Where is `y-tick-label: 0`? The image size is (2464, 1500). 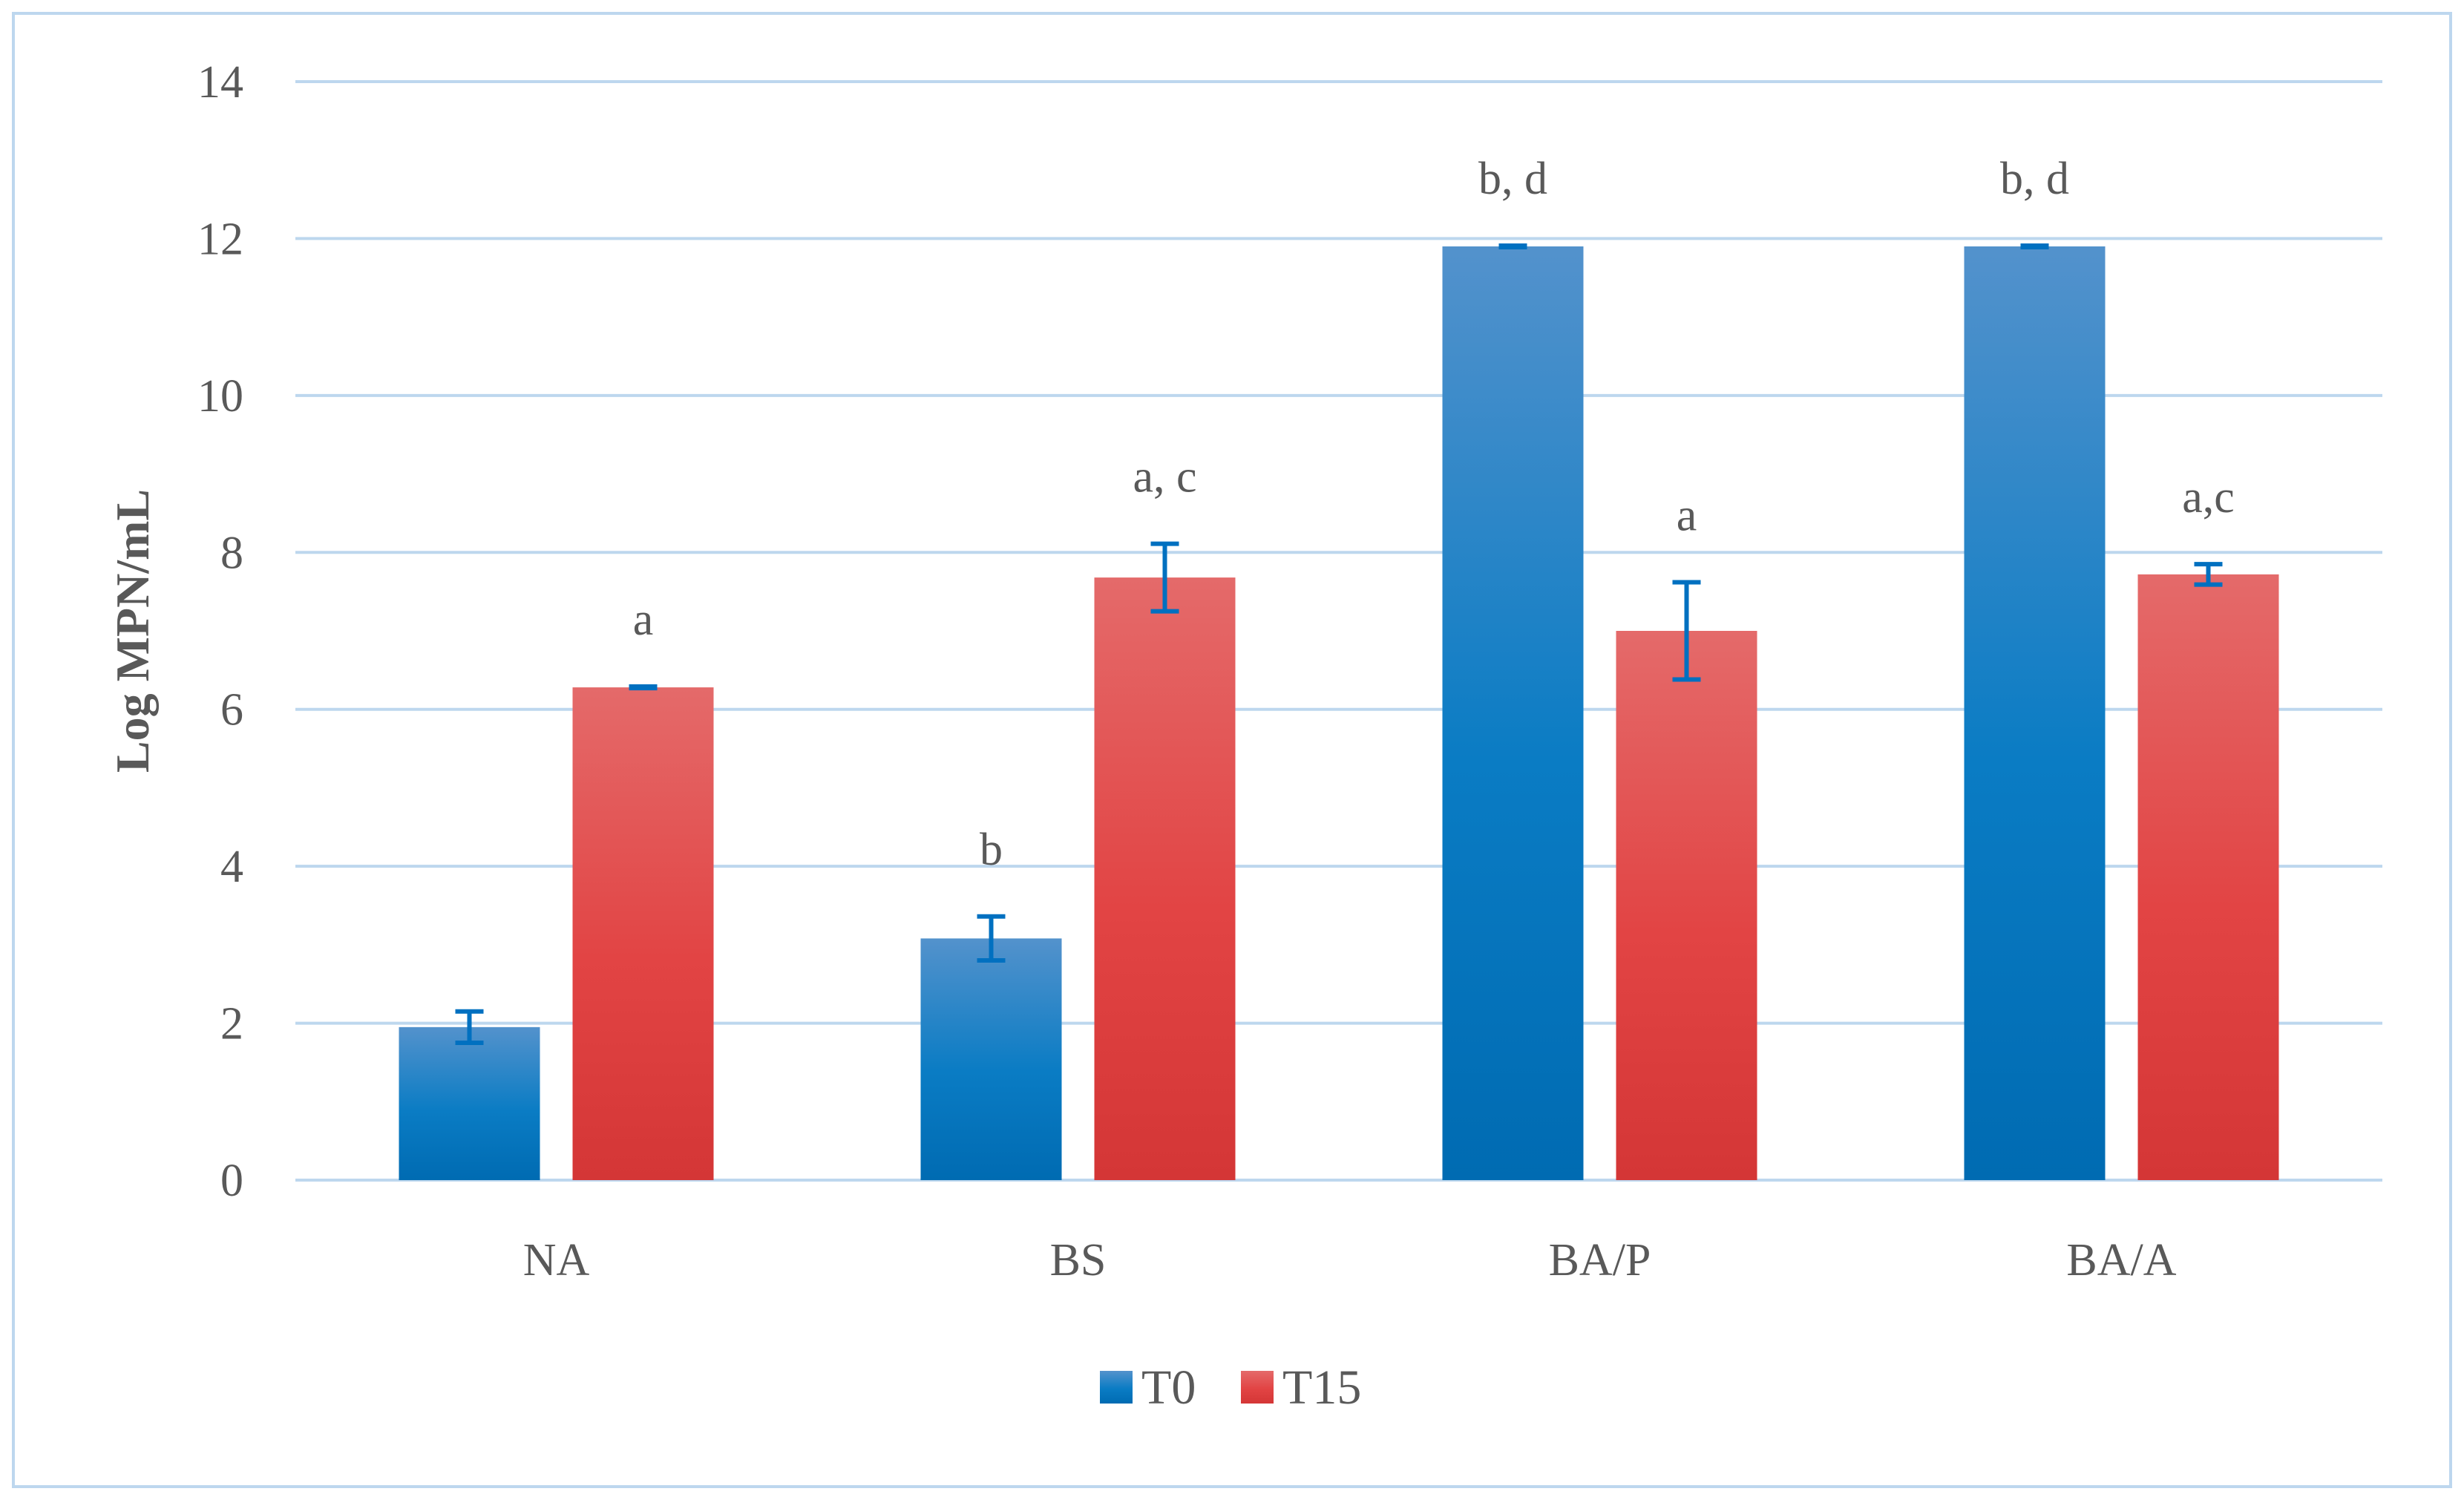 y-tick-label: 0 is located at coordinates (232, 1181).